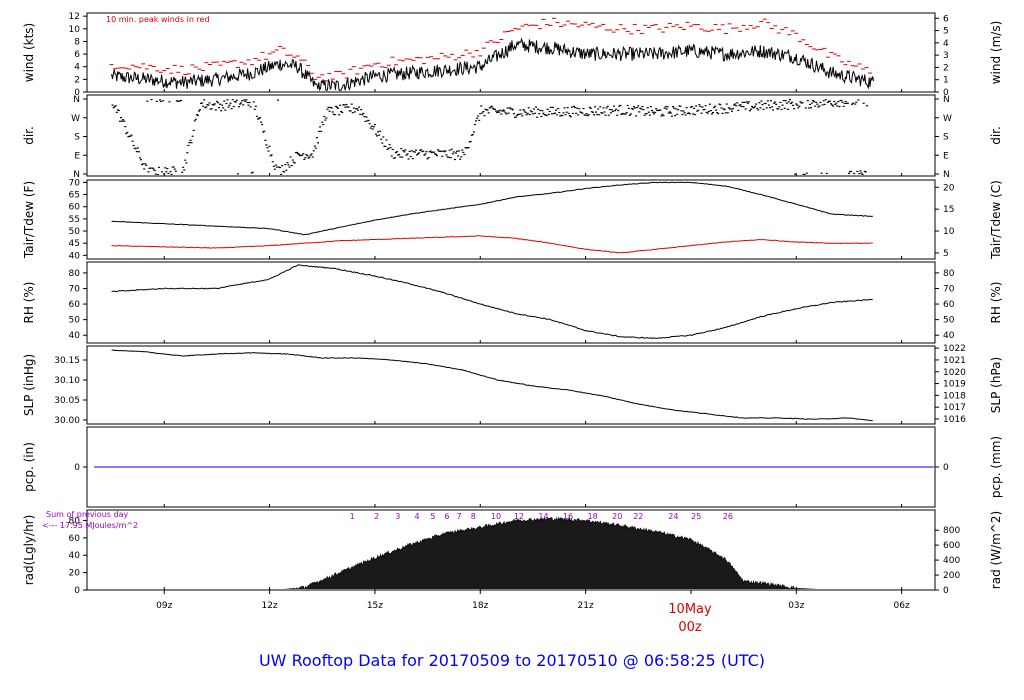  I want to click on y-tick-label-left: 50, so click(75, 232).